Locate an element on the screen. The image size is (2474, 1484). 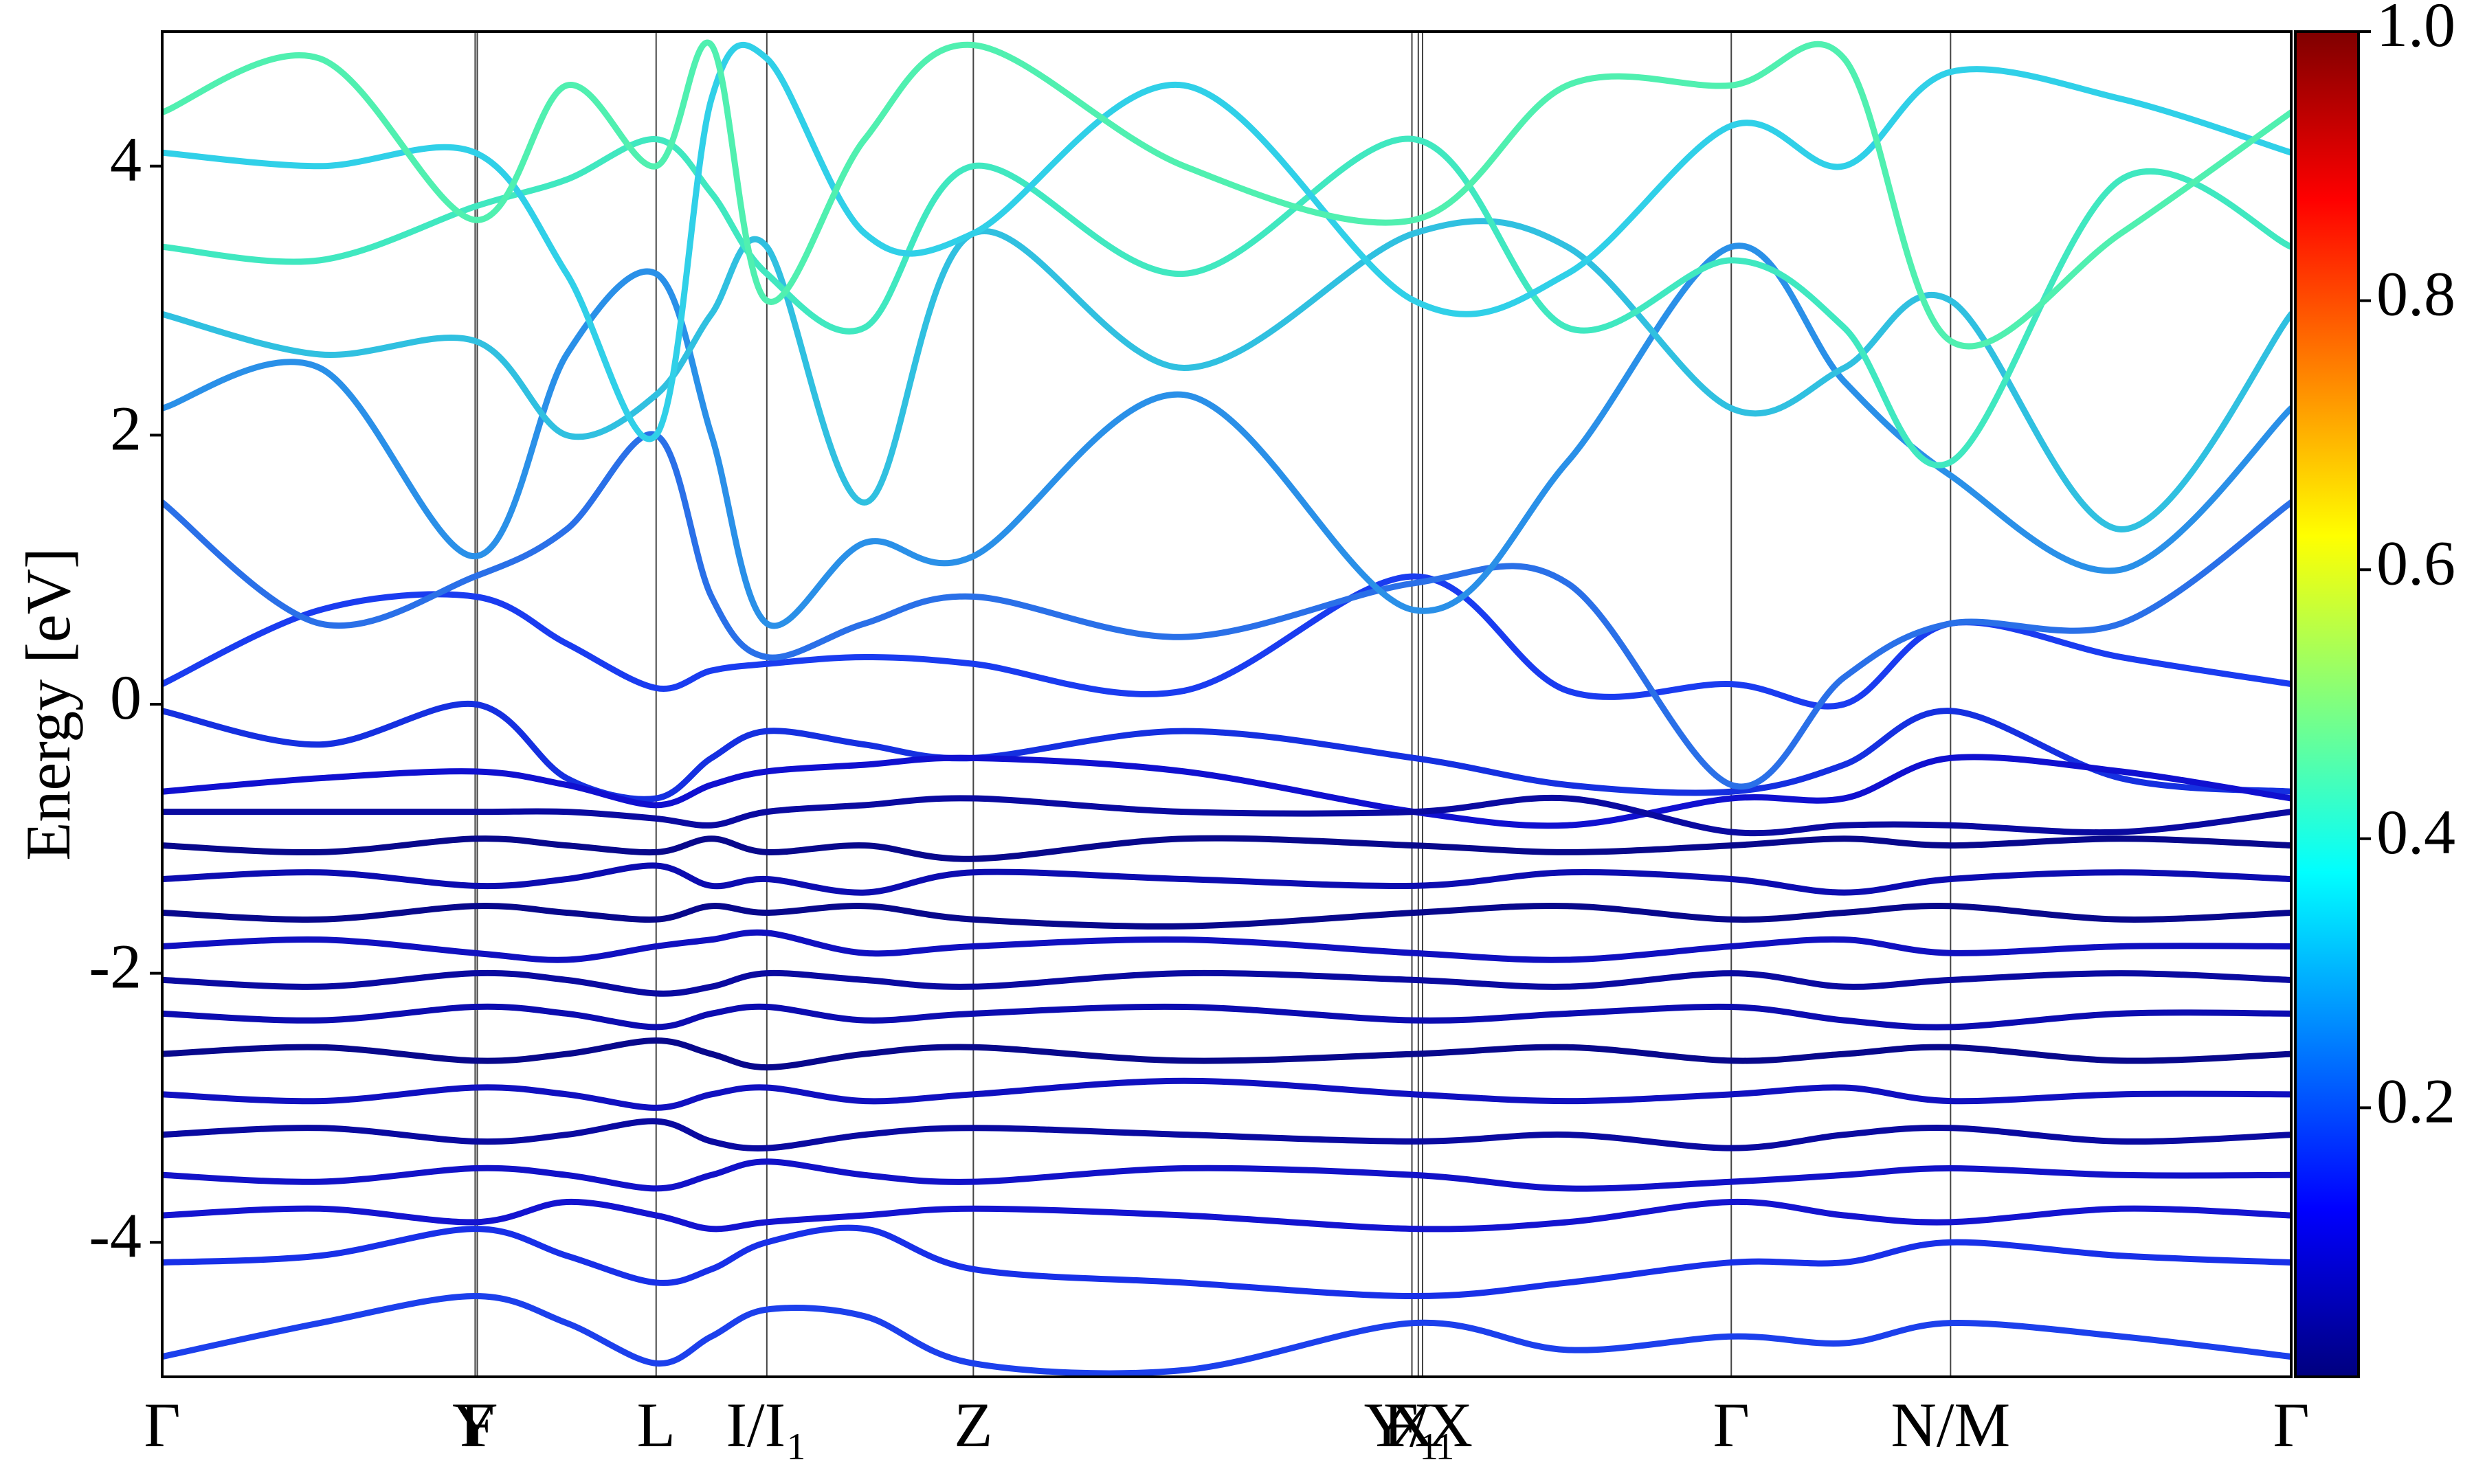
x-tick-label: I/I₁ is located at coordinates (766, 1425).